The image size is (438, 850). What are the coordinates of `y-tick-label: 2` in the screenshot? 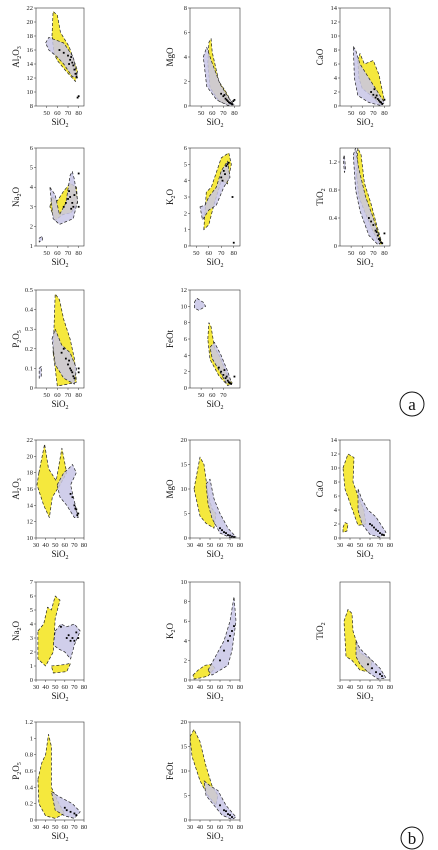 It's located at (335, 92).